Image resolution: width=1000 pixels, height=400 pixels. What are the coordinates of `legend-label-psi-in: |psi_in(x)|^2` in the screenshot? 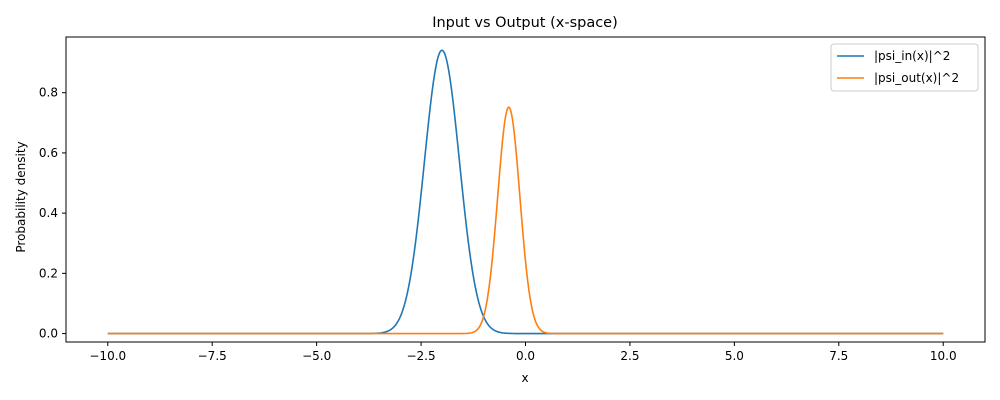 It's located at (912, 56).